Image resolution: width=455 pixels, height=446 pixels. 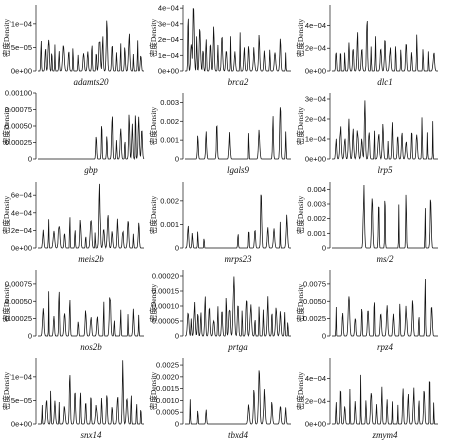 What do you see at coordinates (167, 412) in the screenshot?
I see `y-tick-label: 0.0005` at bounding box center [167, 412].